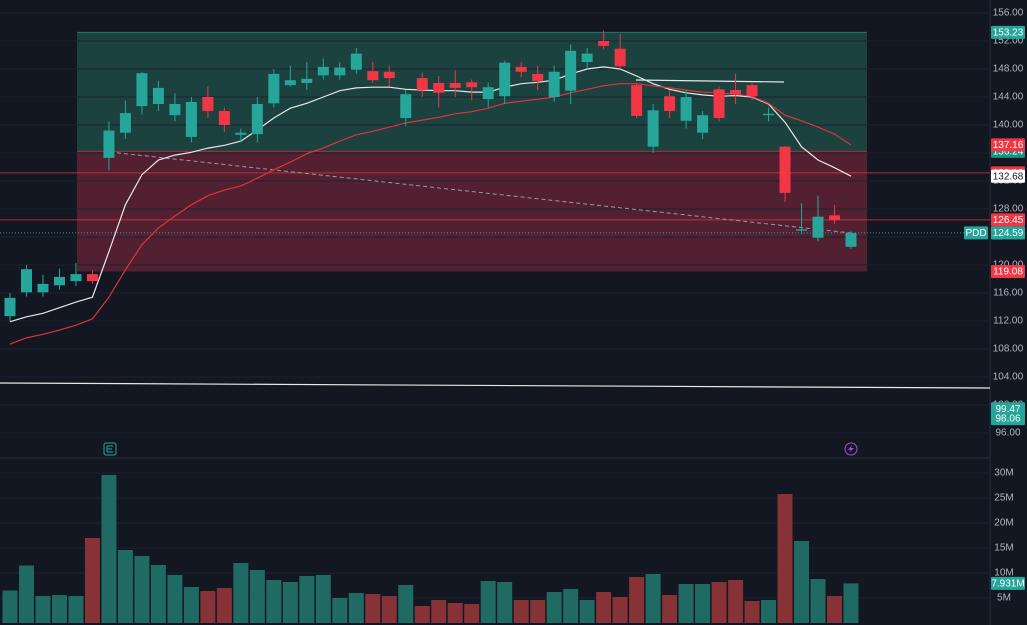 The width and height of the screenshot is (1027, 625). What do you see at coordinates (1003, 573) in the screenshot?
I see `volume-tick-label: 10M` at bounding box center [1003, 573].